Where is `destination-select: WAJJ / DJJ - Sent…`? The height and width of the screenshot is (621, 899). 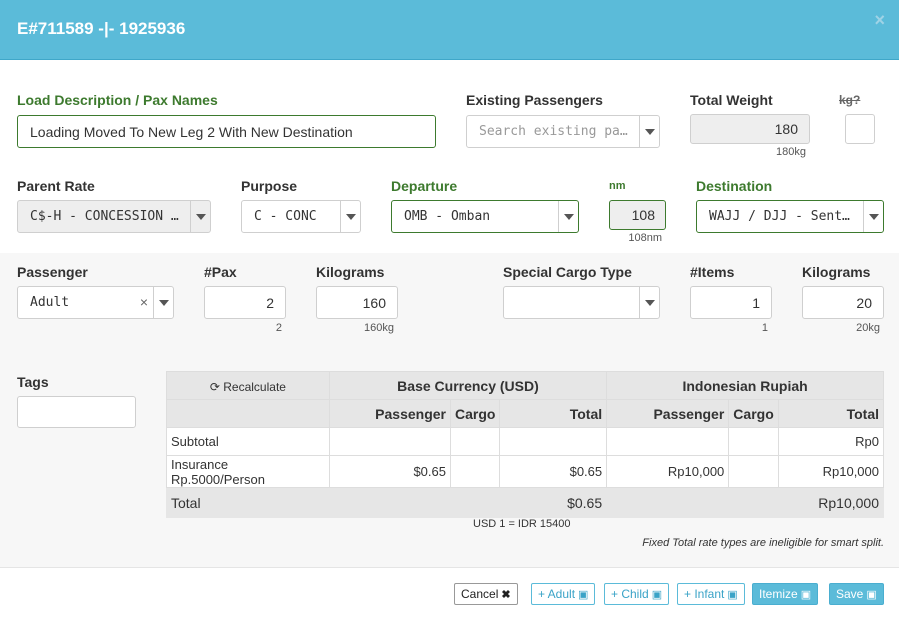 destination-select: WAJJ / DJJ - Sent… is located at coordinates (790, 216).